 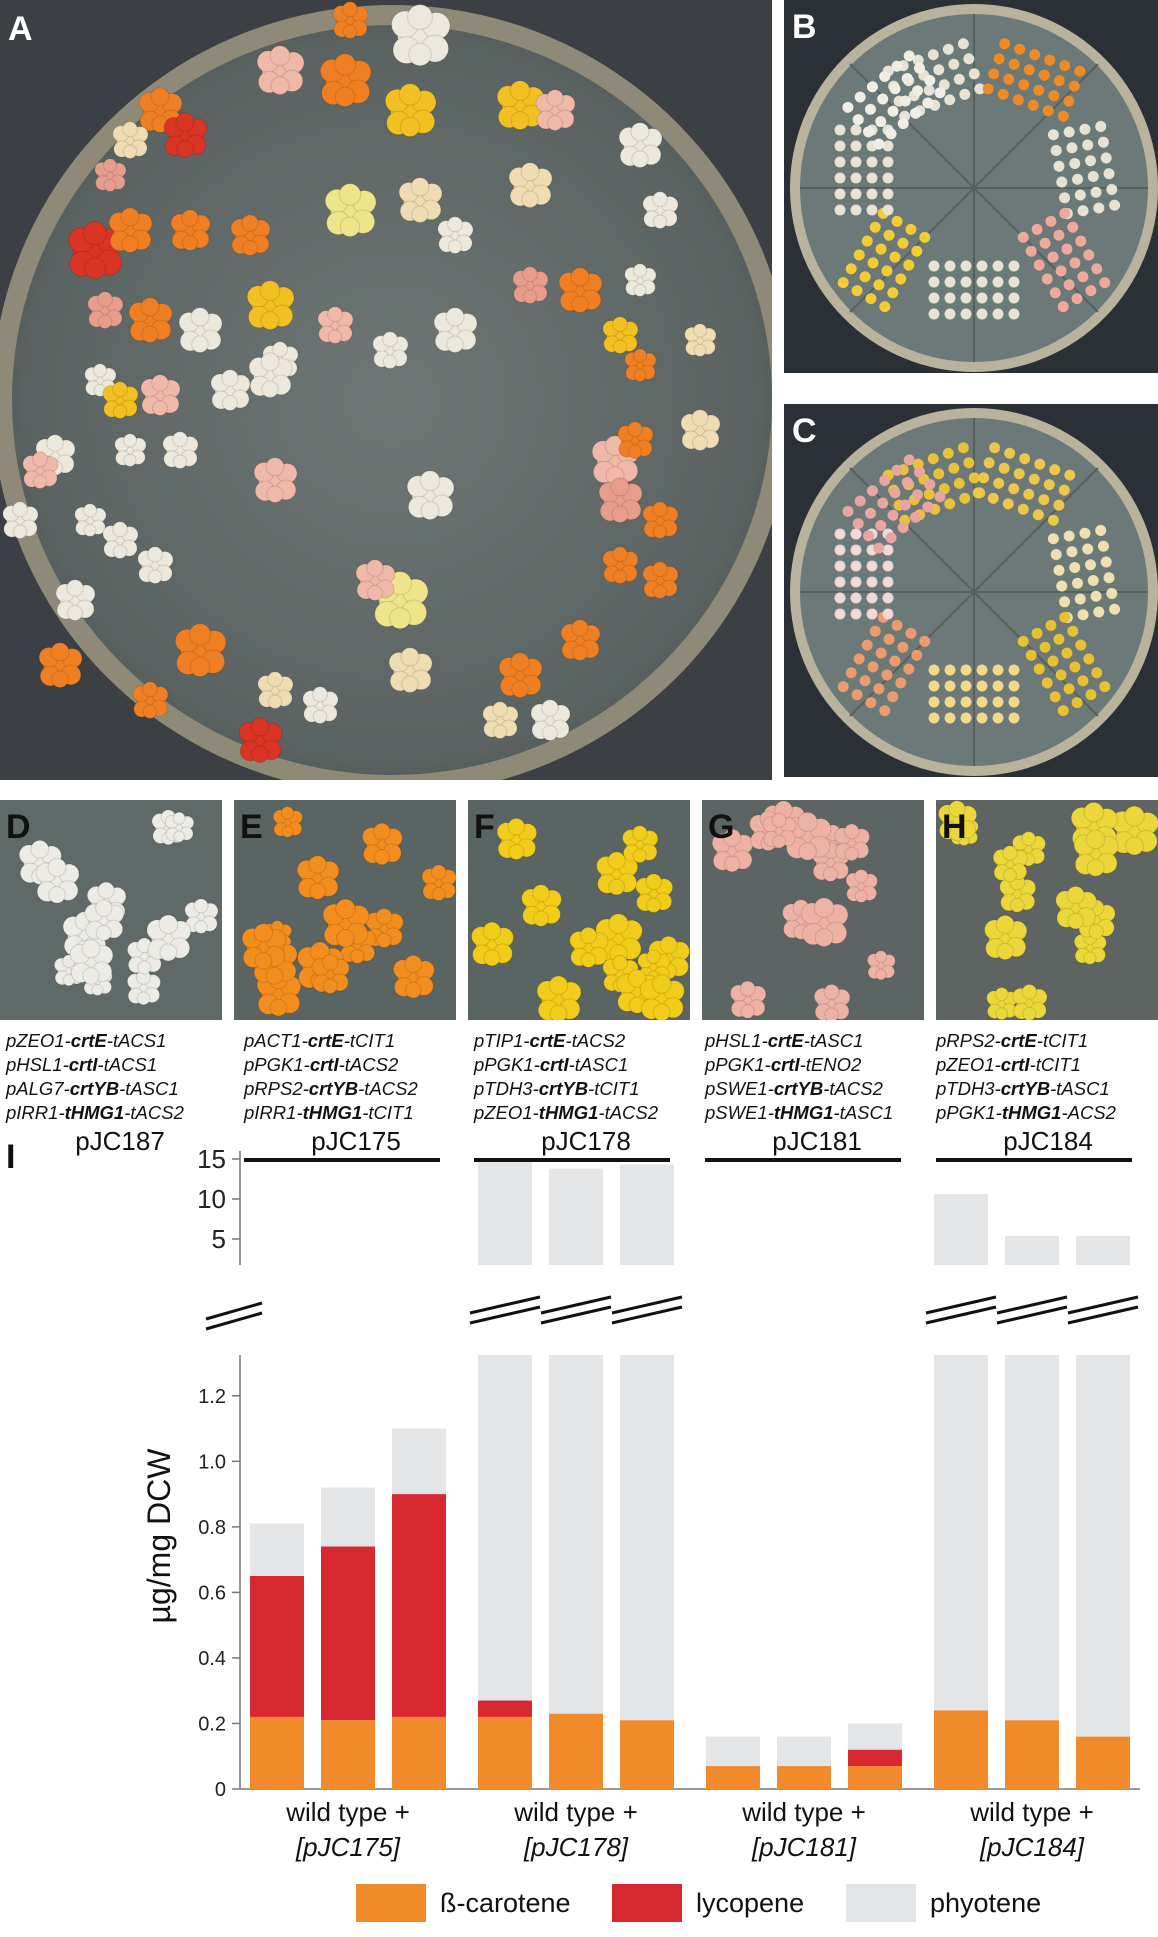 What do you see at coordinates (92, 1088) in the screenshot?
I see `genotype-line: pALG7-crtYB-tASC1` at bounding box center [92, 1088].